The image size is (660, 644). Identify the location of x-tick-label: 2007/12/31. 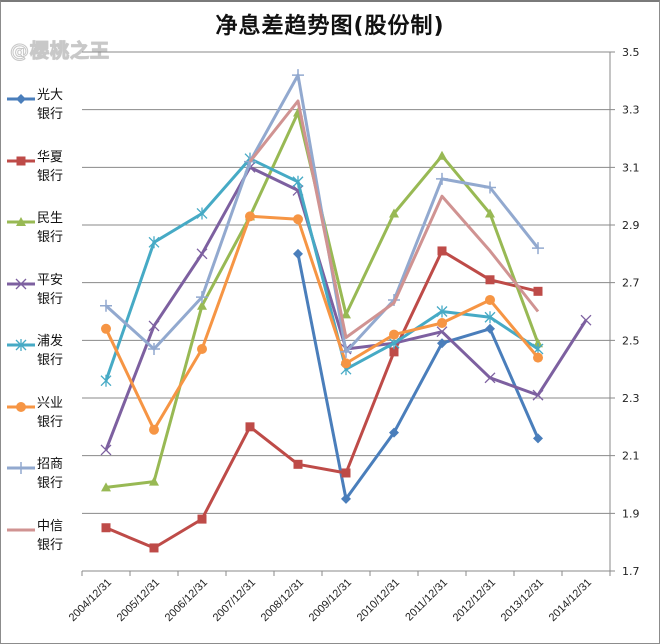
(234, 600).